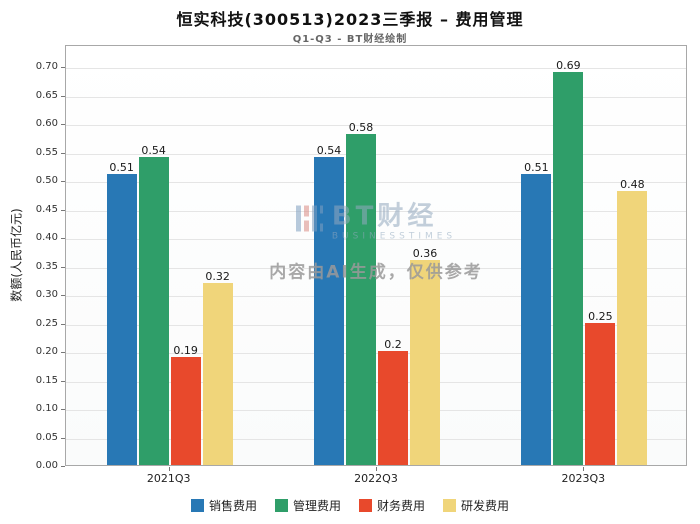 This screenshot has width=700, height=524. Describe the element at coordinates (425, 362) in the screenshot. I see `bar-研发费用-2022Q3` at that location.